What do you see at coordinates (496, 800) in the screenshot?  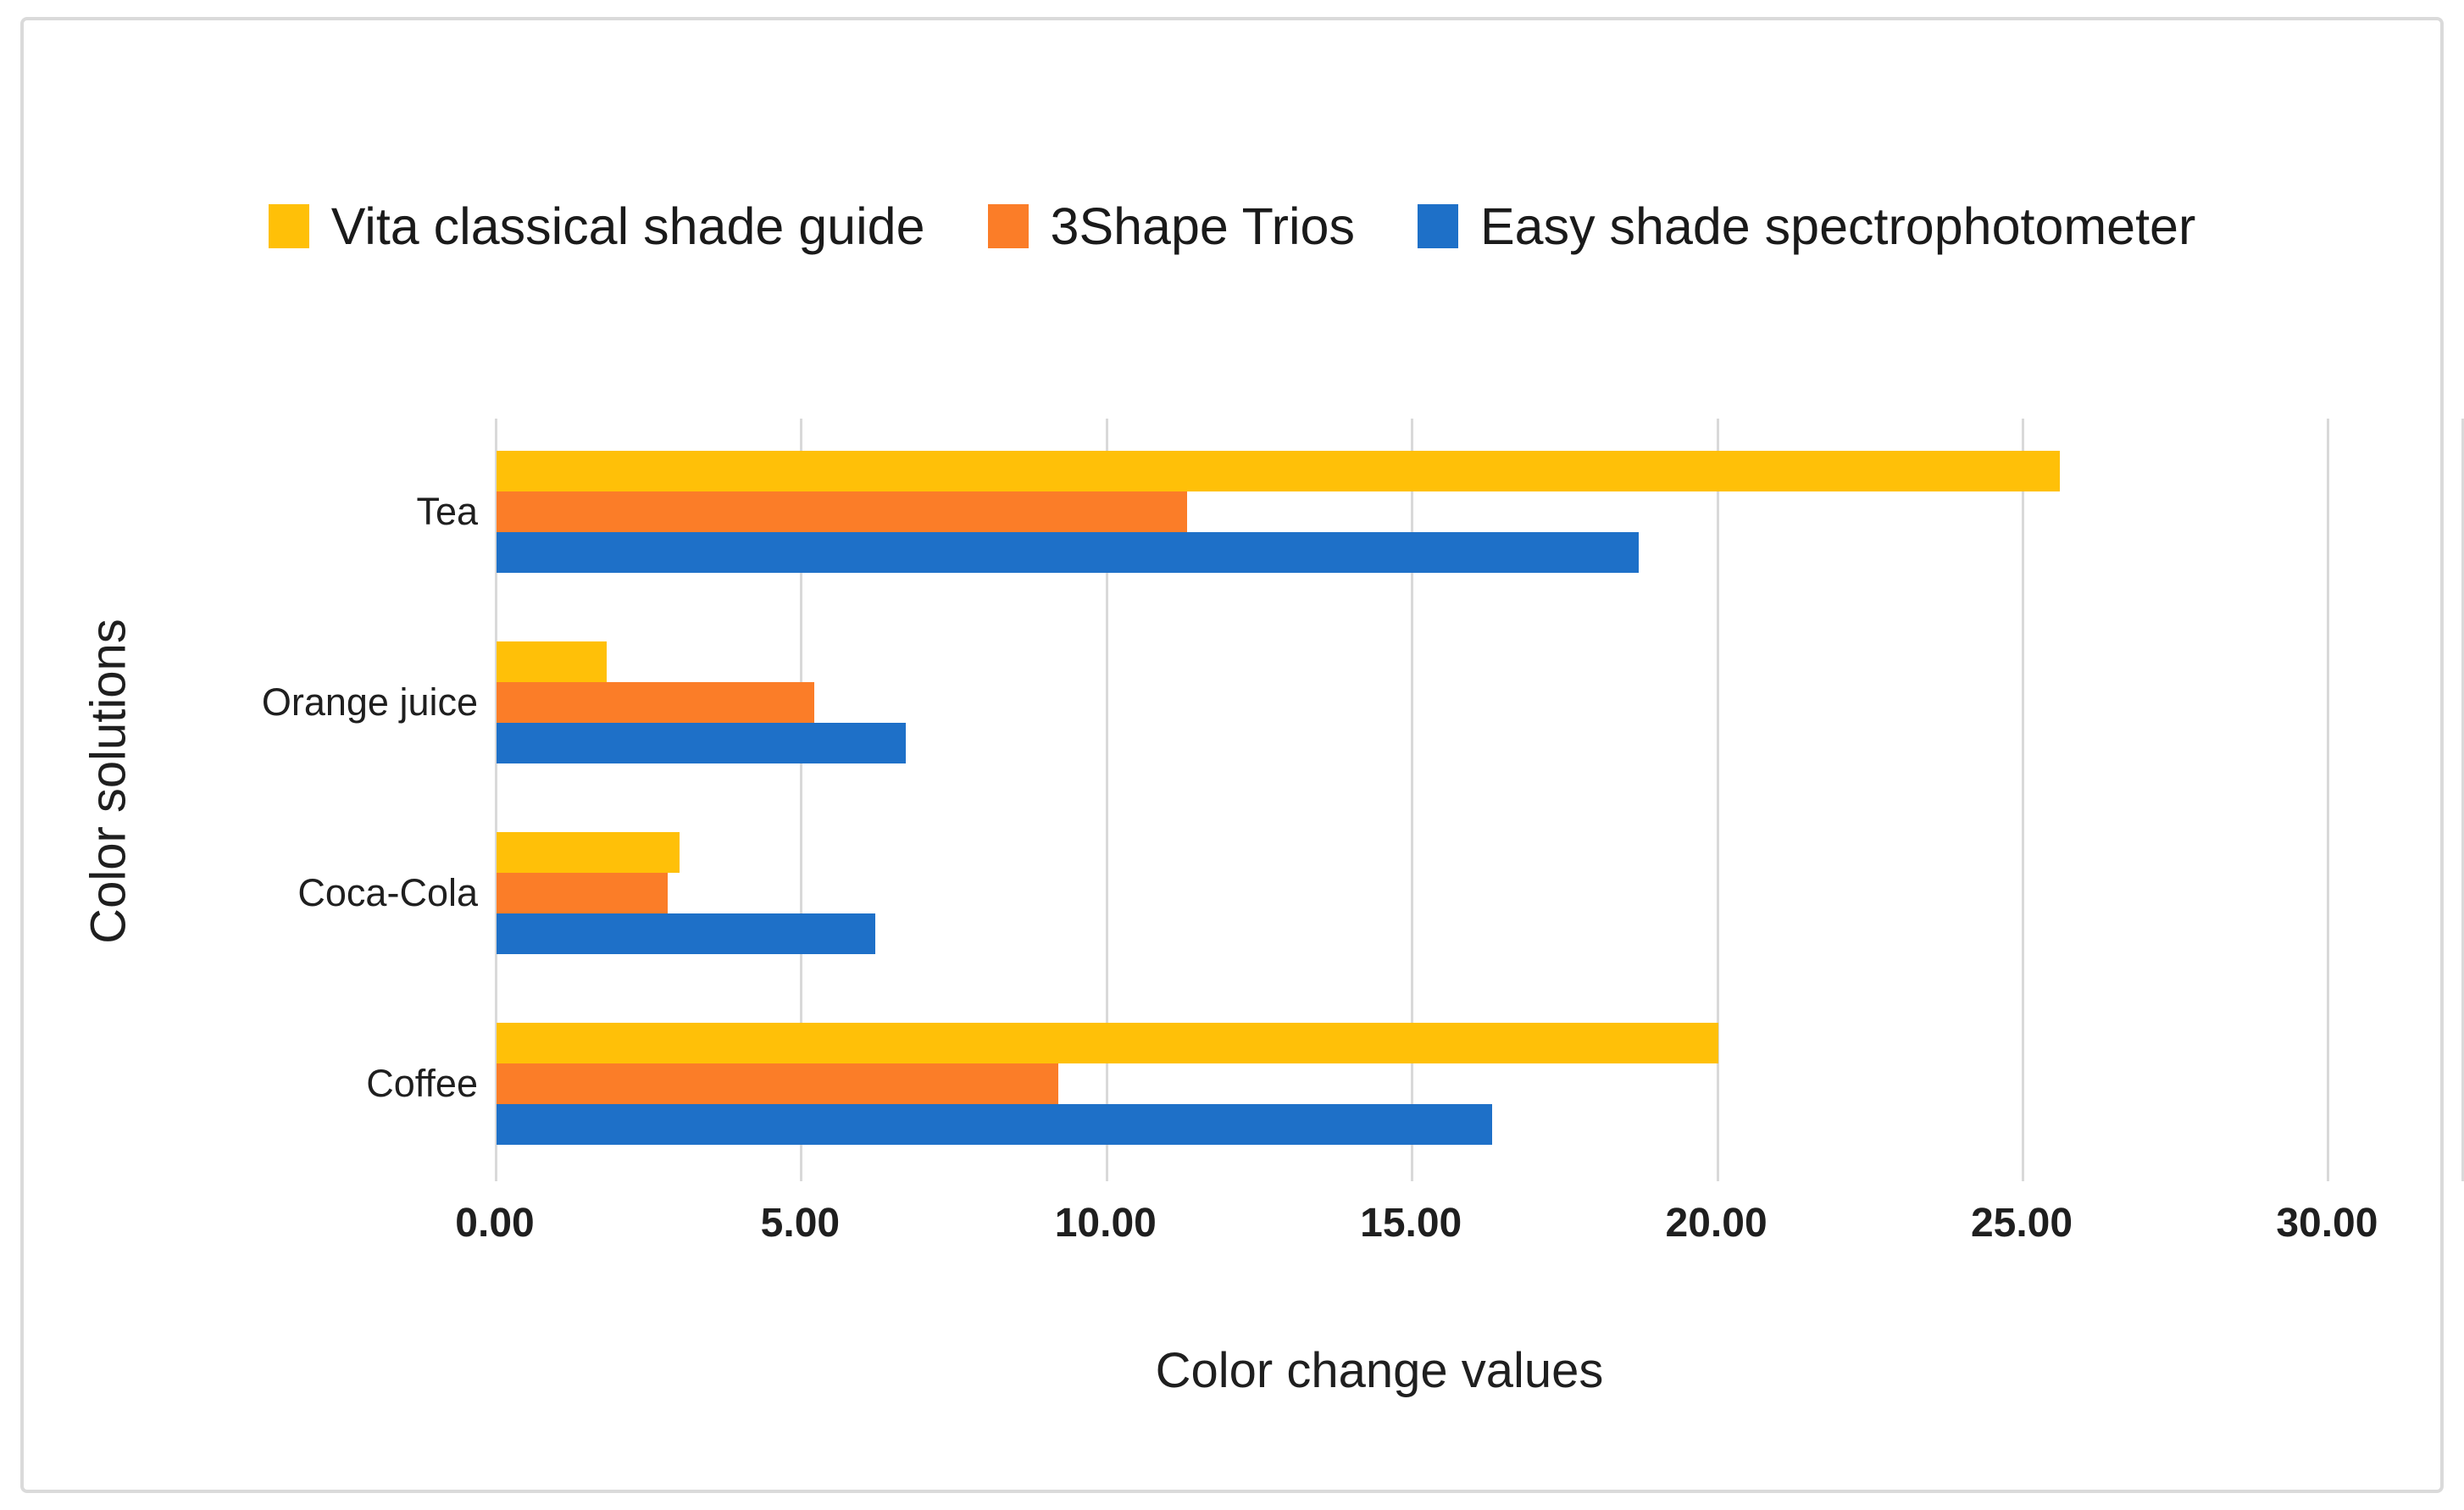 I see `gridline-0.00` at bounding box center [496, 800].